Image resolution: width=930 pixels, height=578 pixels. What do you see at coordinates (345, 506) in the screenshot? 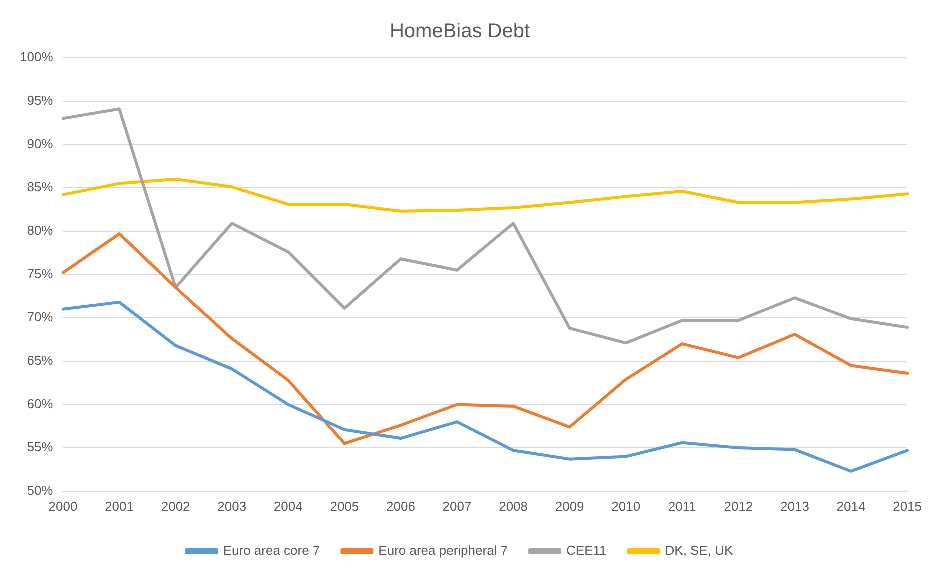
I see `x-tick-label: 2005` at bounding box center [345, 506].